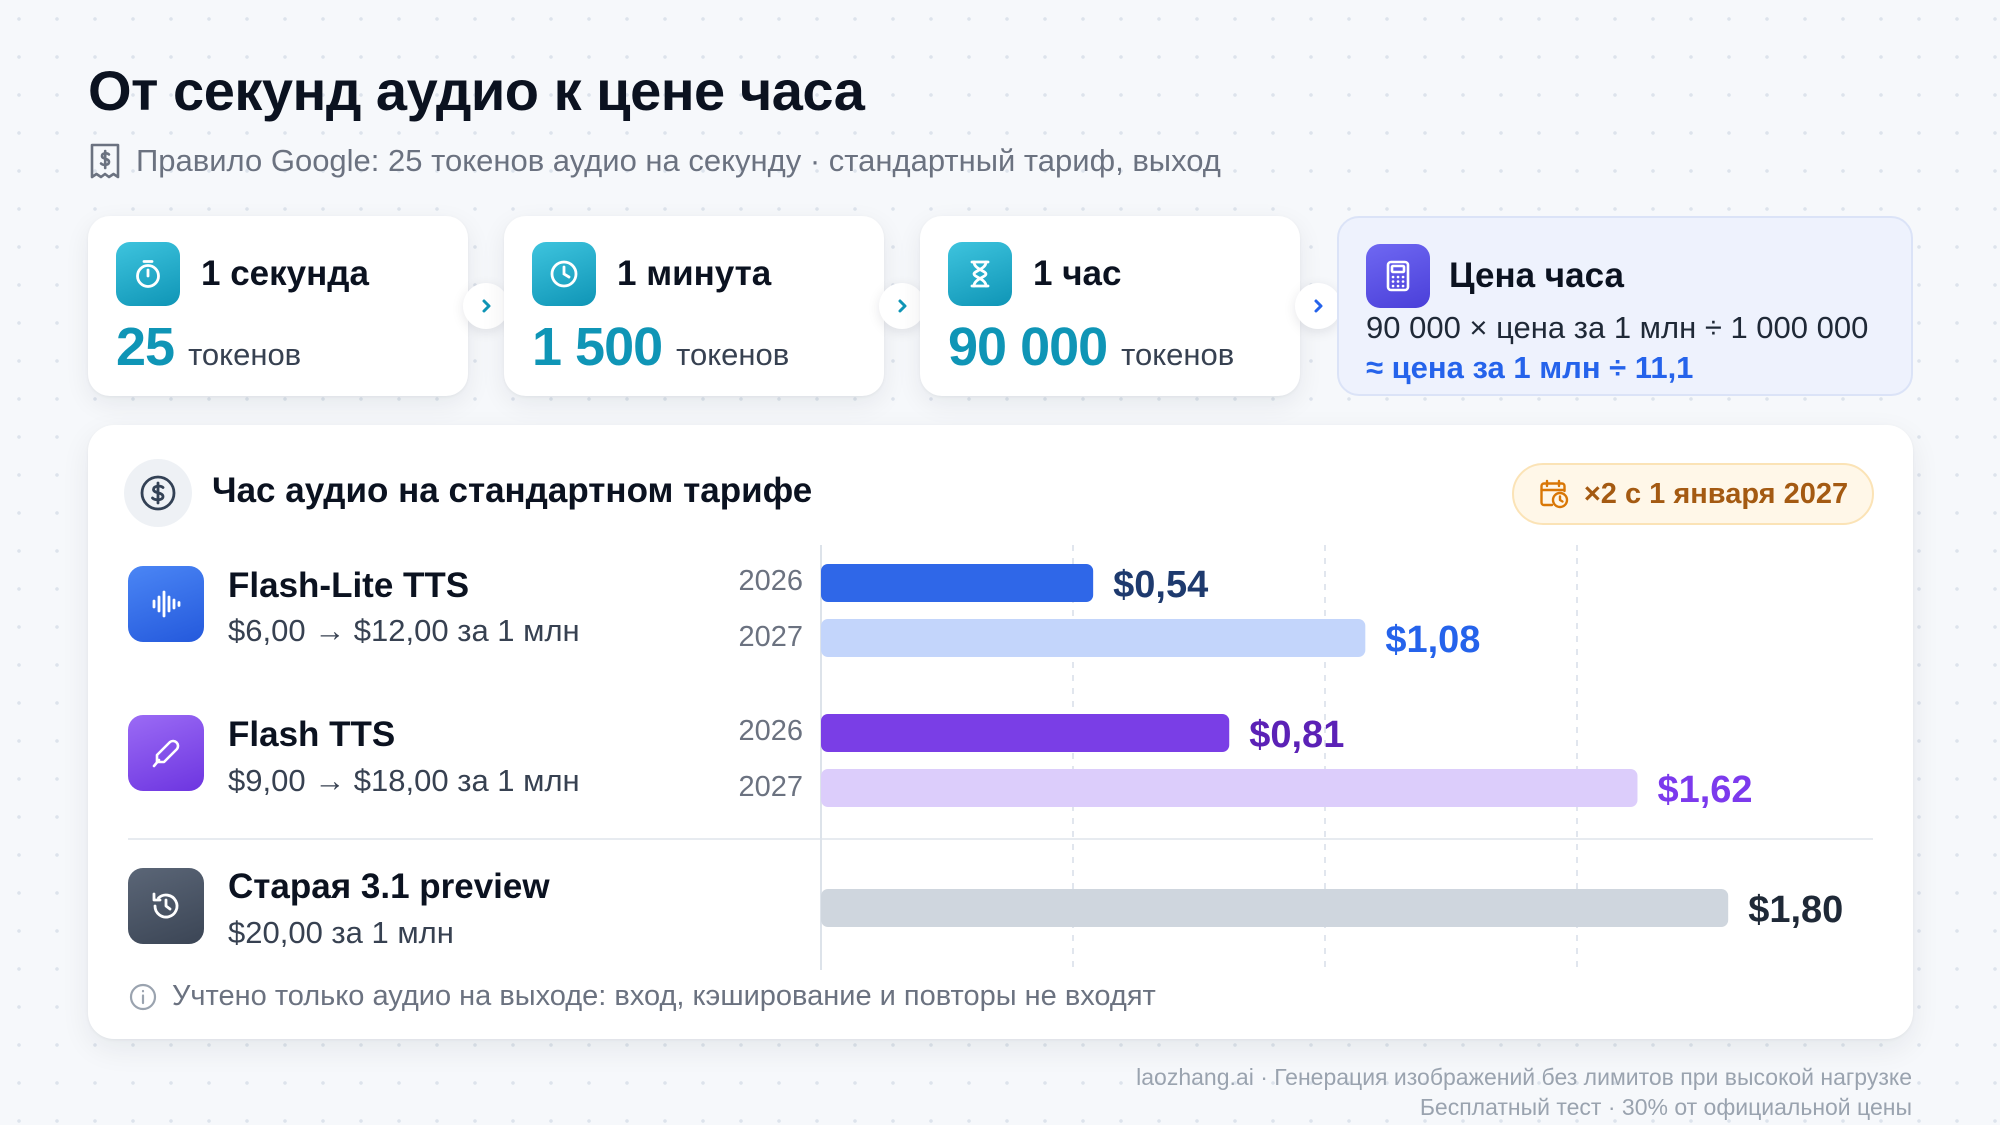  I want to click on model-name: Старая 3.1 preview, so click(389, 886).